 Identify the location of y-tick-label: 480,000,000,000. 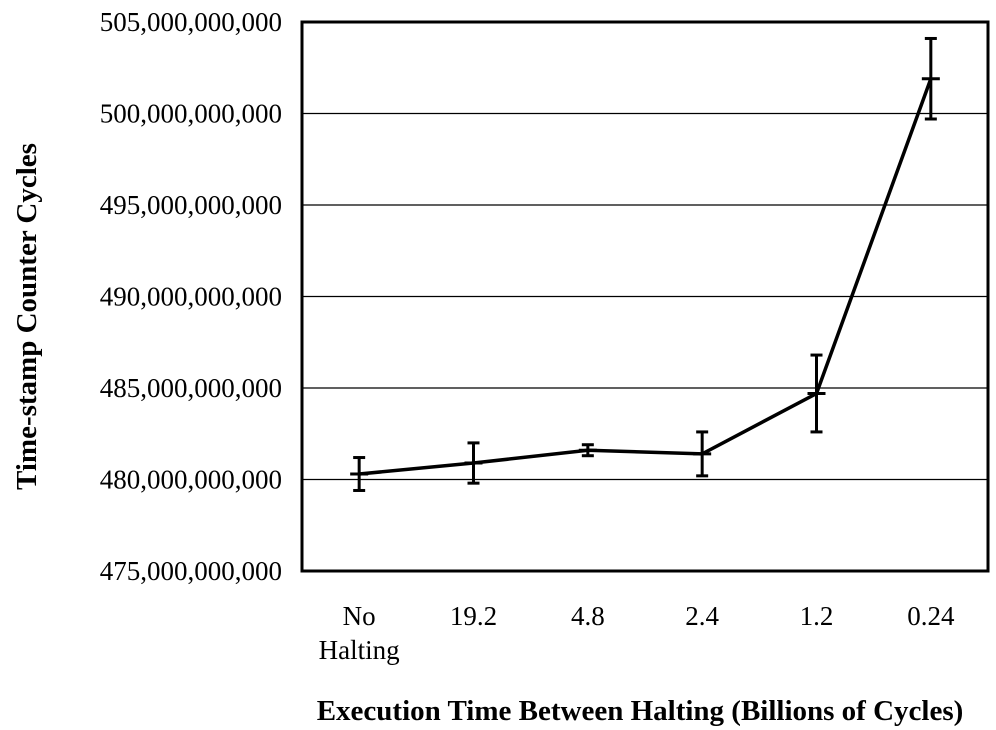
(191, 480).